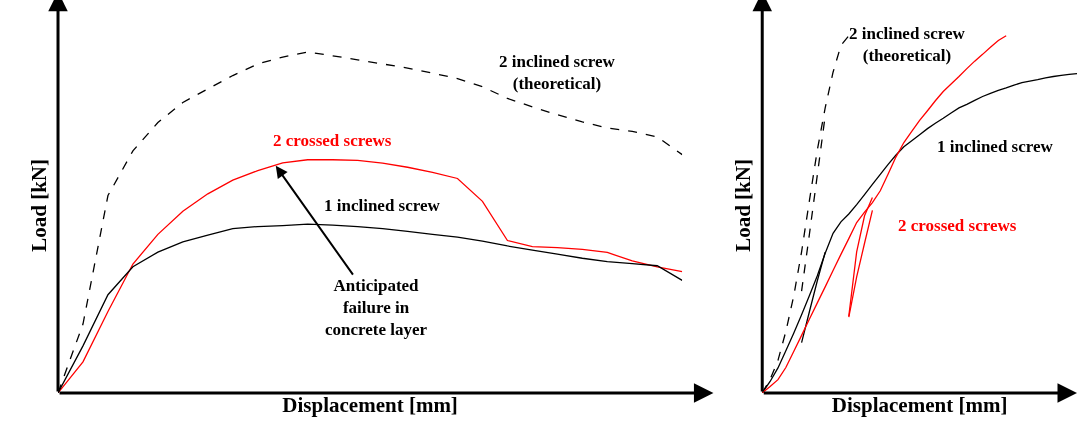 This screenshot has height=446, width=1082. Describe the element at coordinates (376, 308) in the screenshot. I see `annotation: Anticipated failure in concrete layer` at that location.